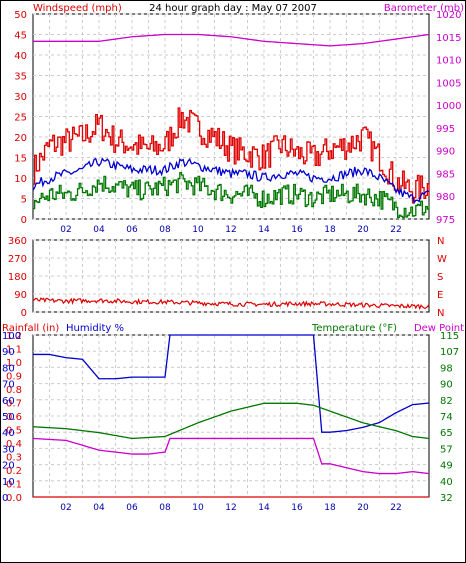 The width and height of the screenshot is (466, 563). Describe the element at coordinates (20, 97) in the screenshot. I see `windspeed-tick-label: 30` at that location.